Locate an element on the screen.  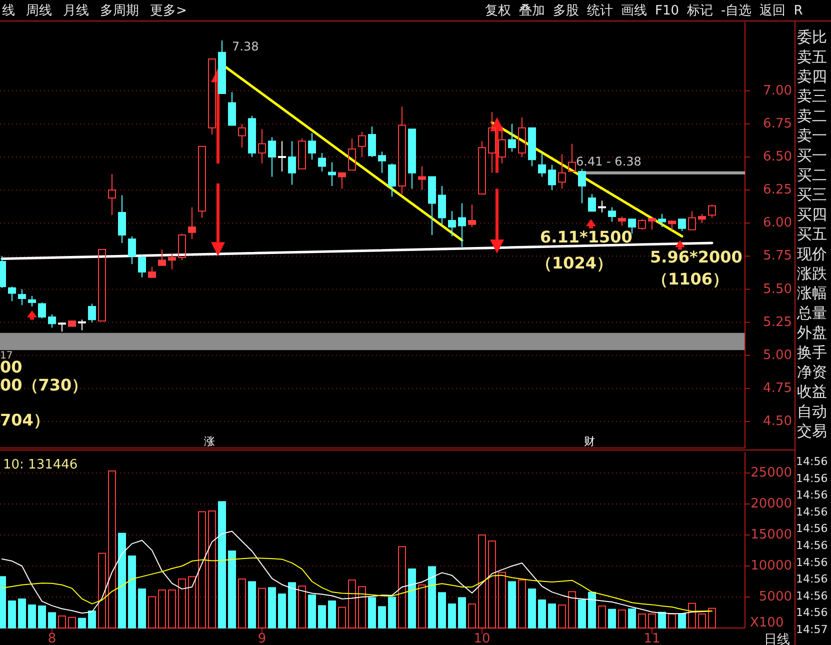
y-tick-label: 15000 is located at coordinates (771, 535).